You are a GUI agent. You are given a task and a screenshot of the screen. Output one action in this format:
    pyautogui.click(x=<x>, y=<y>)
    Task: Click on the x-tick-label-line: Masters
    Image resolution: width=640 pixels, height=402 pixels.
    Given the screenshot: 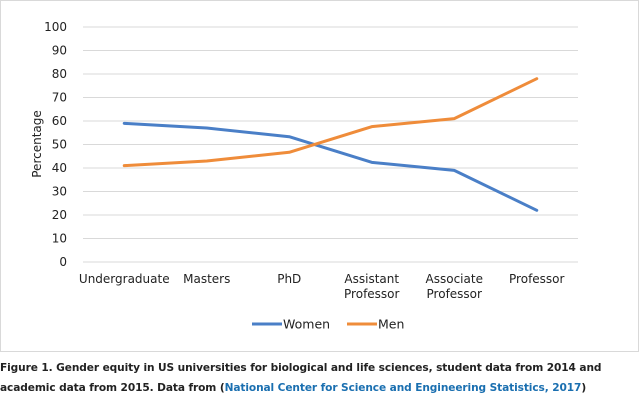 What is the action you would take?
    pyautogui.click(x=206, y=279)
    